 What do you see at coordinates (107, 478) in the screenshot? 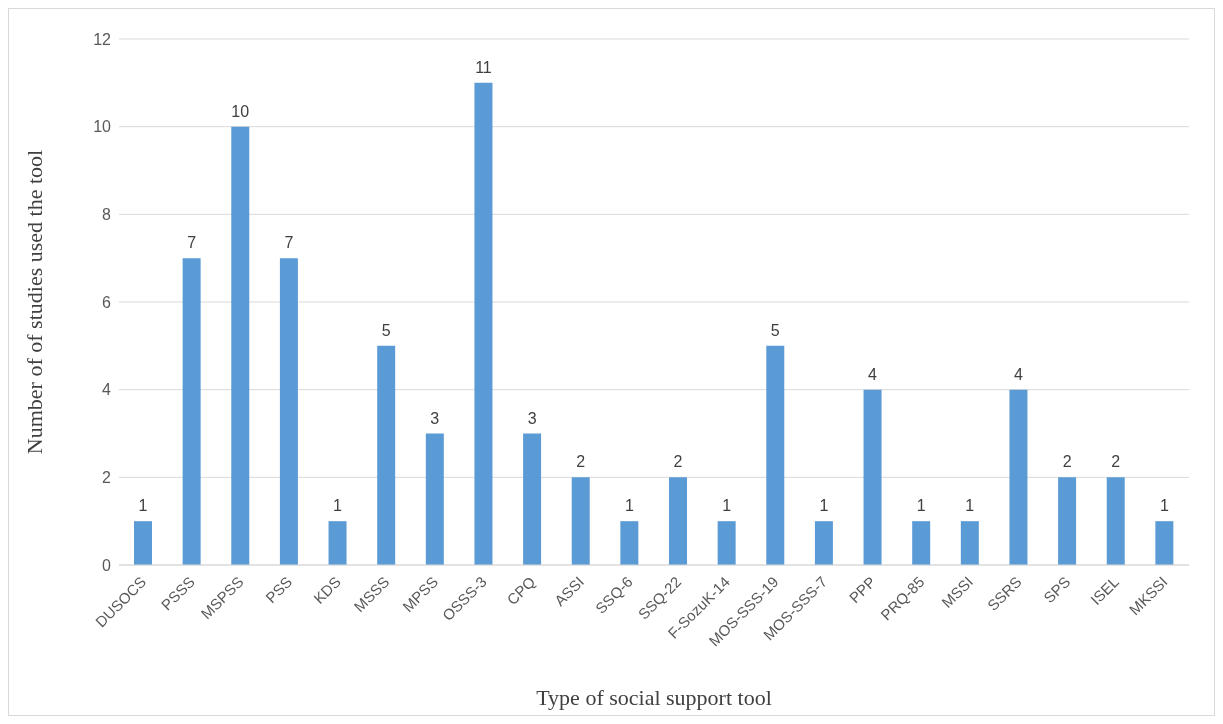
I see `y-tick-label: 2` at bounding box center [107, 478].